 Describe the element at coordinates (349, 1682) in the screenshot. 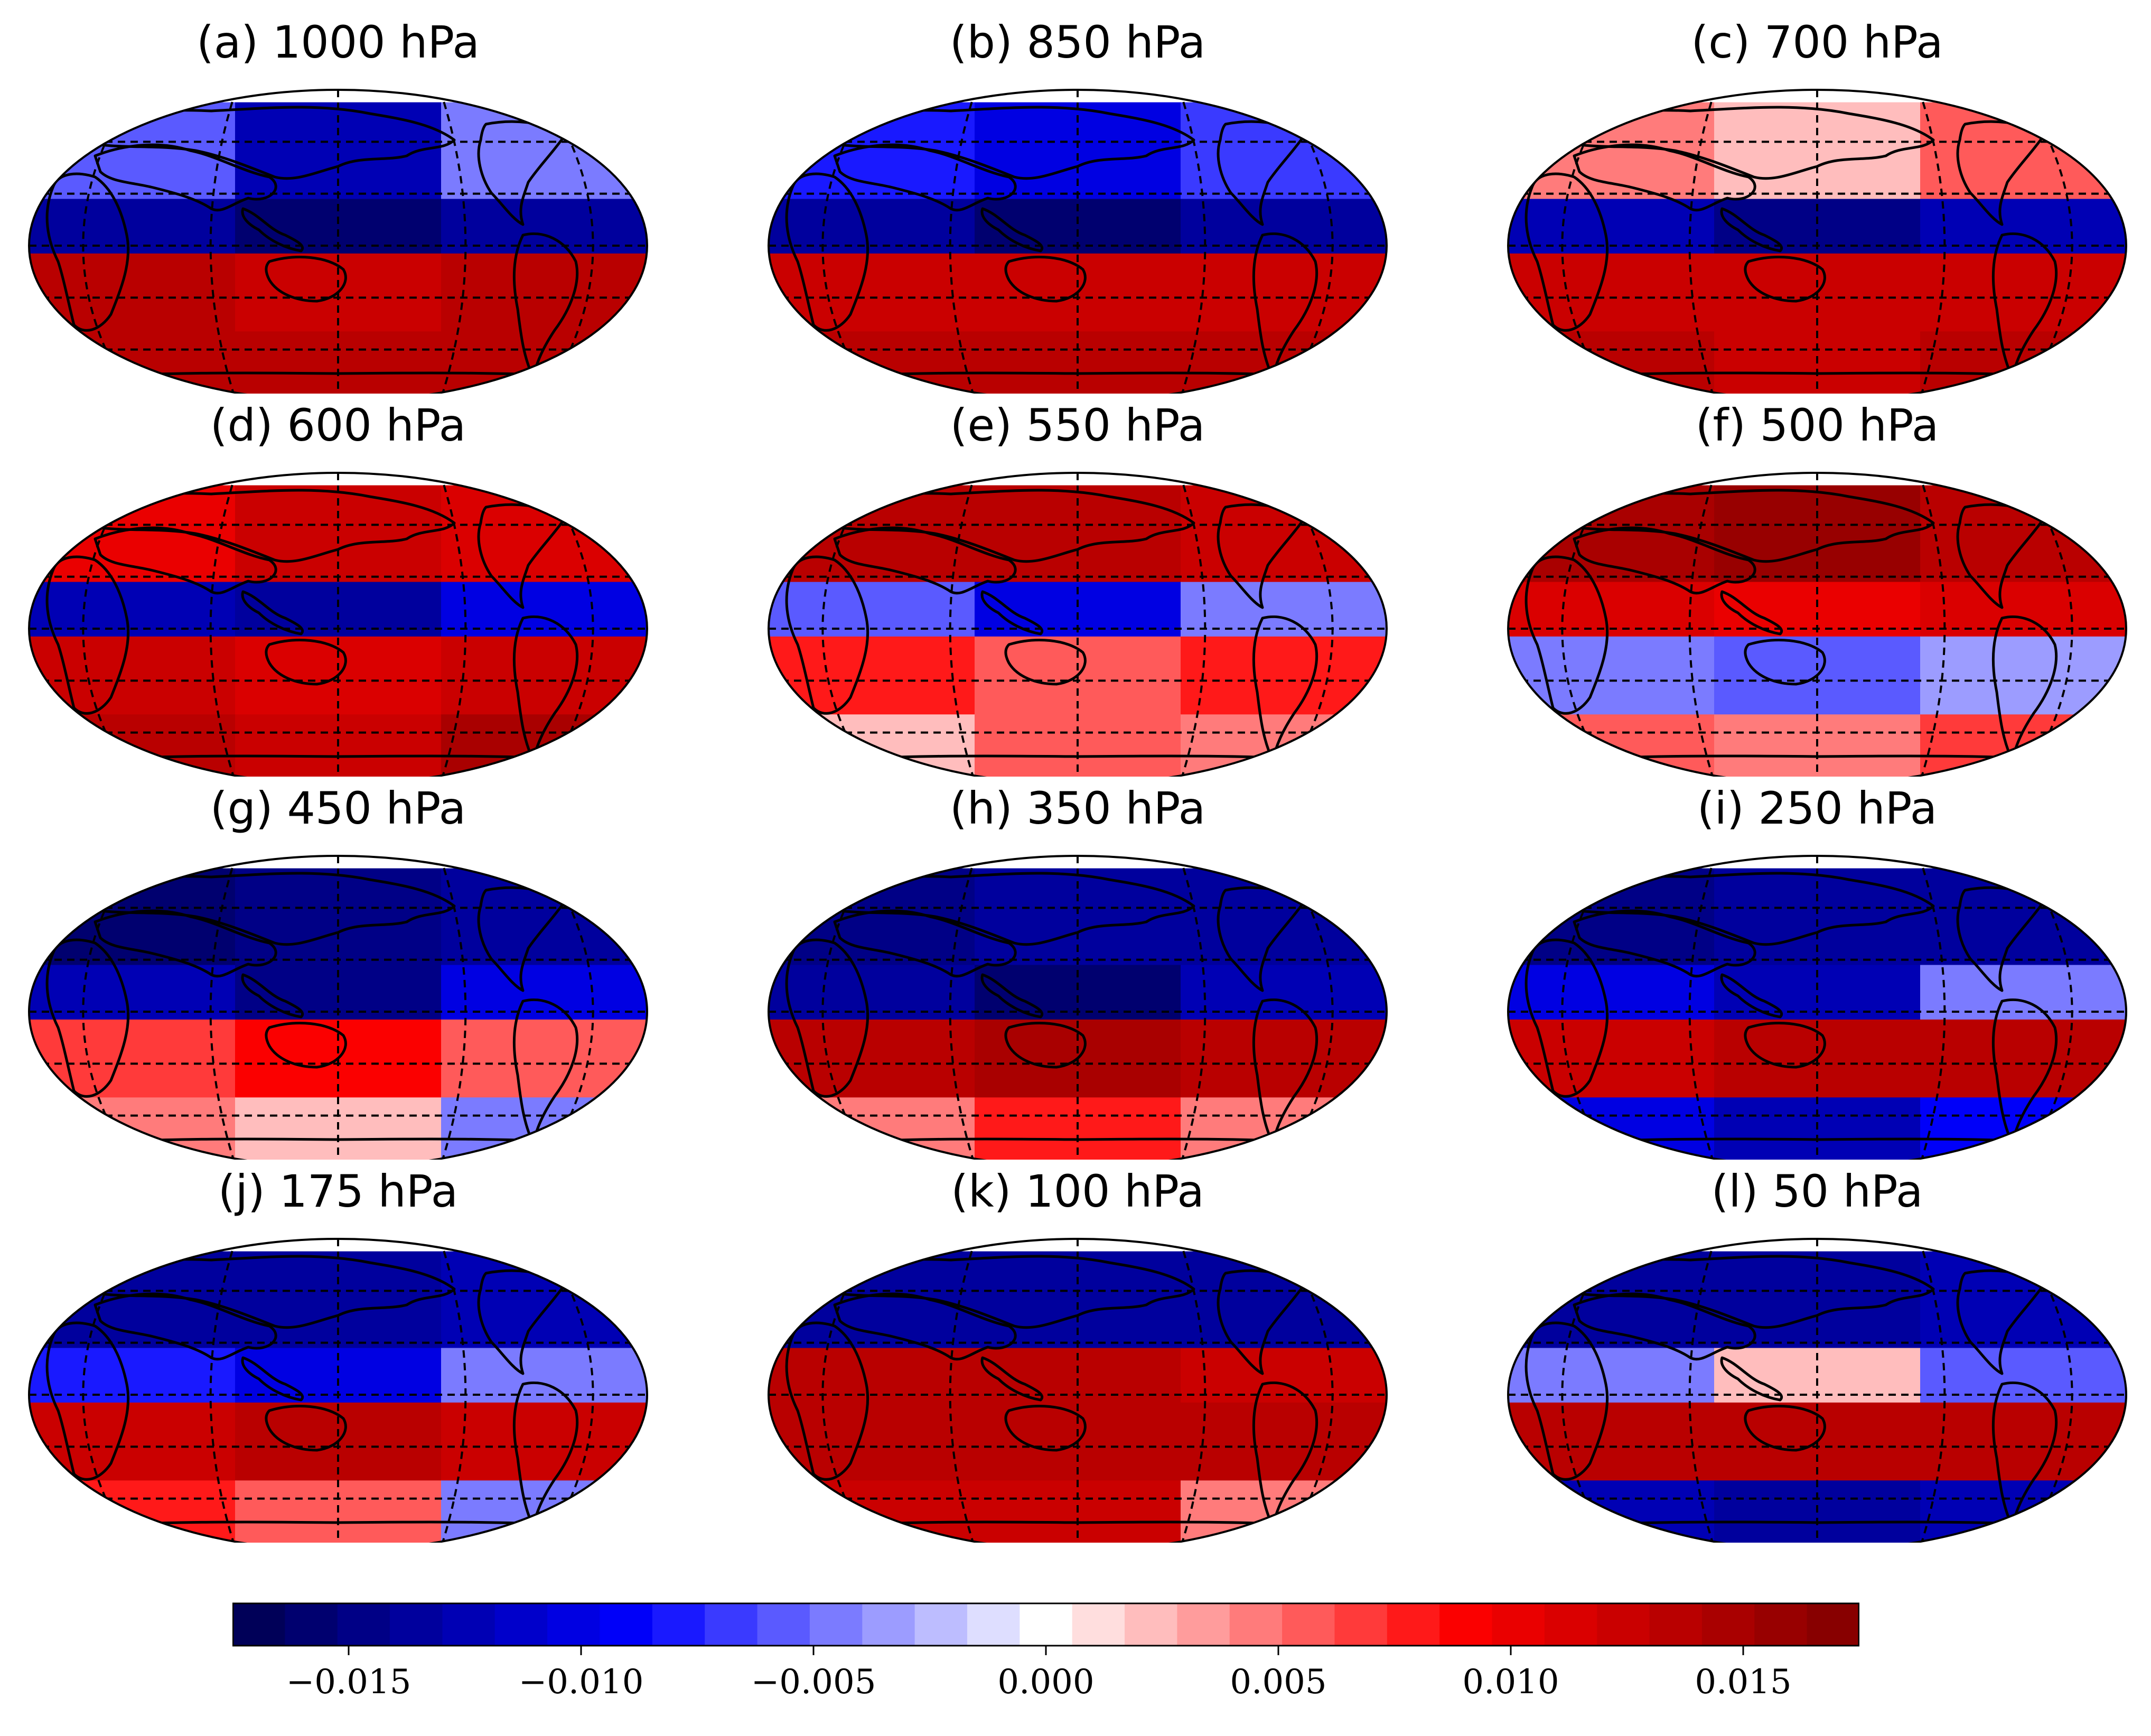

I see `colorbar-tick-label: −0.015` at that location.